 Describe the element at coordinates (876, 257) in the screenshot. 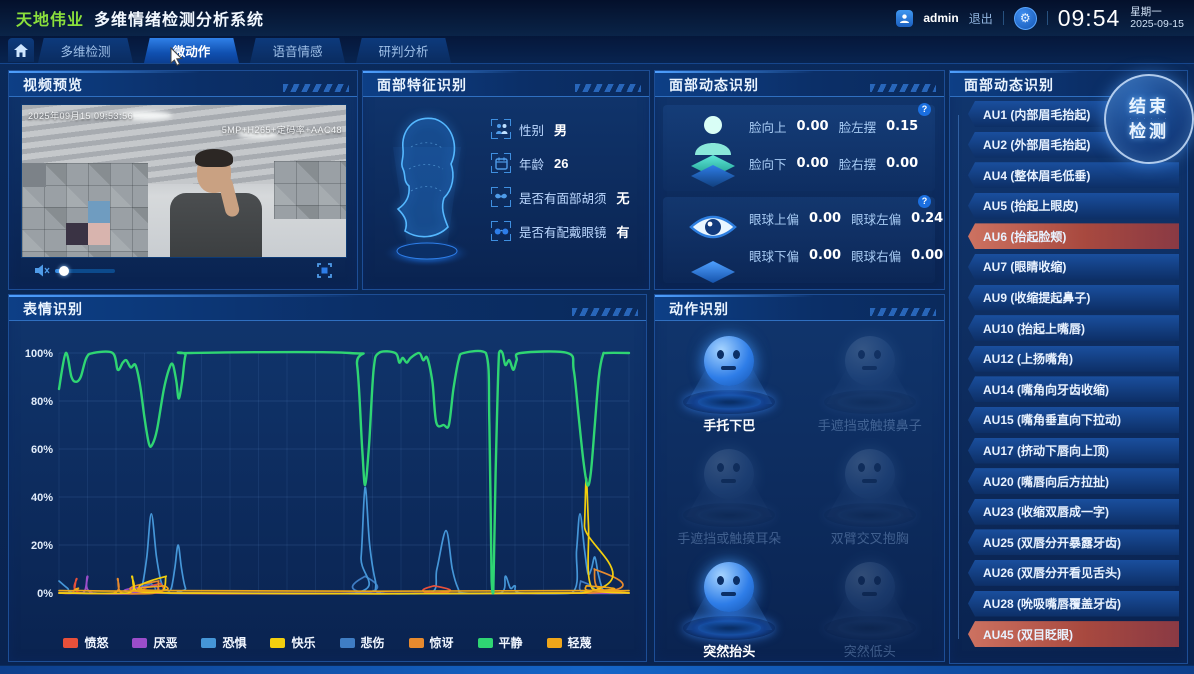

I see `metric-label: 眼球右偏` at that location.